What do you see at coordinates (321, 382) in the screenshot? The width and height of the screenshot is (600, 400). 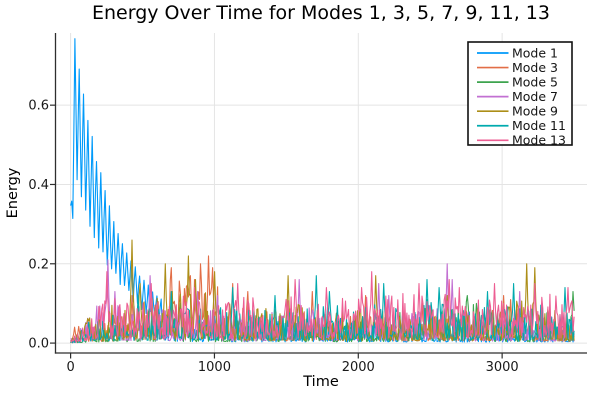 I see `x-axis-label: Time` at bounding box center [321, 382].